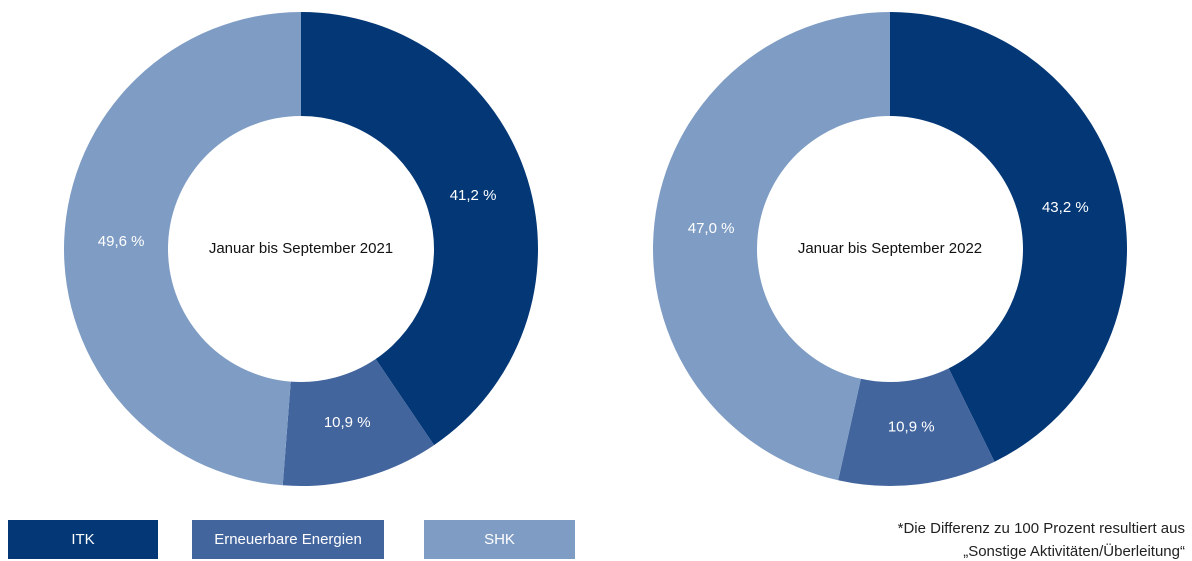  Describe the element at coordinates (1074, 551) in the screenshot. I see `footnote: „Sonstige Aktivitäten/Überleitung“` at that location.